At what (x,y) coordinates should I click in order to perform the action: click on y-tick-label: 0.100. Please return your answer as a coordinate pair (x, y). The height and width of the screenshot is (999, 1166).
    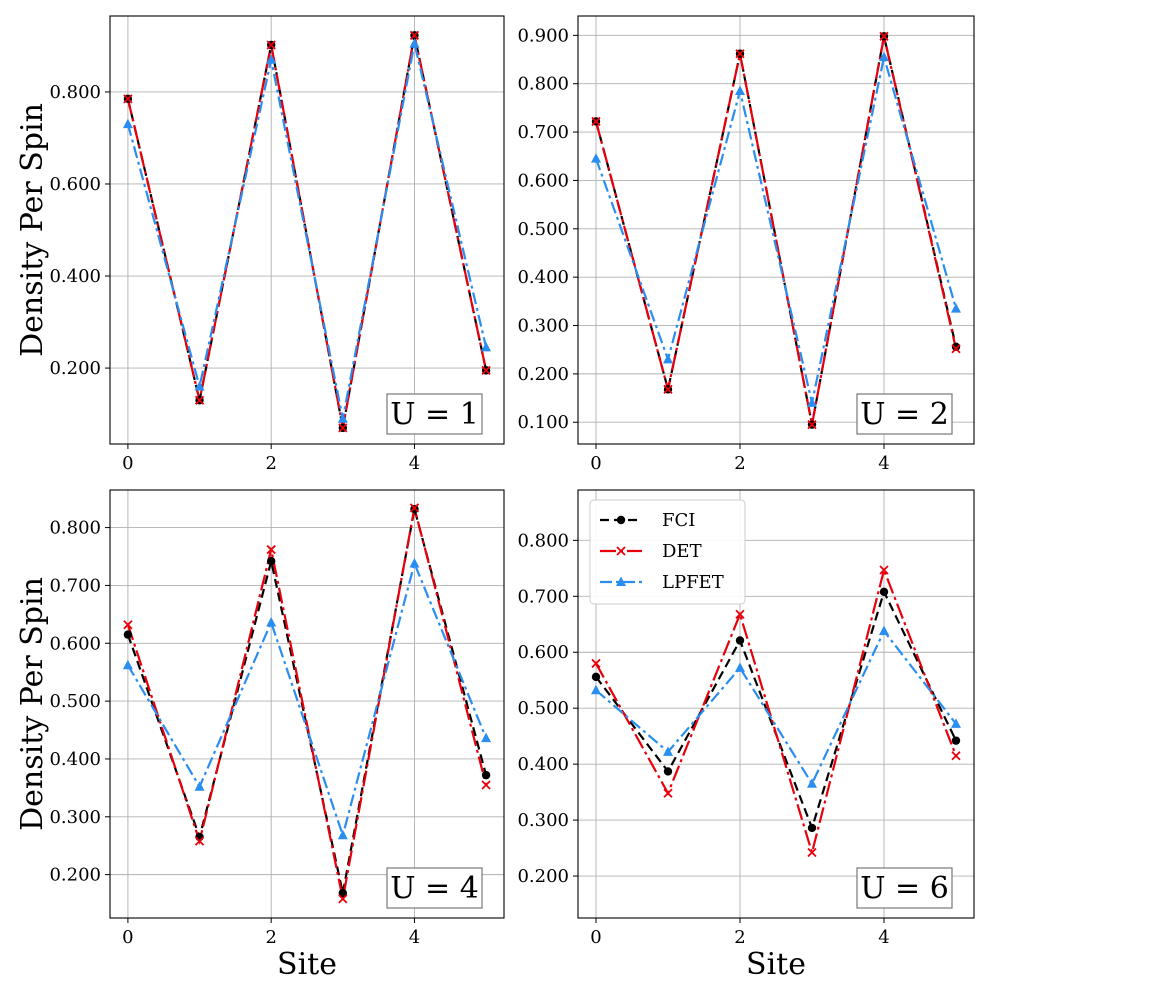
    Looking at the image, I should click on (543, 422).